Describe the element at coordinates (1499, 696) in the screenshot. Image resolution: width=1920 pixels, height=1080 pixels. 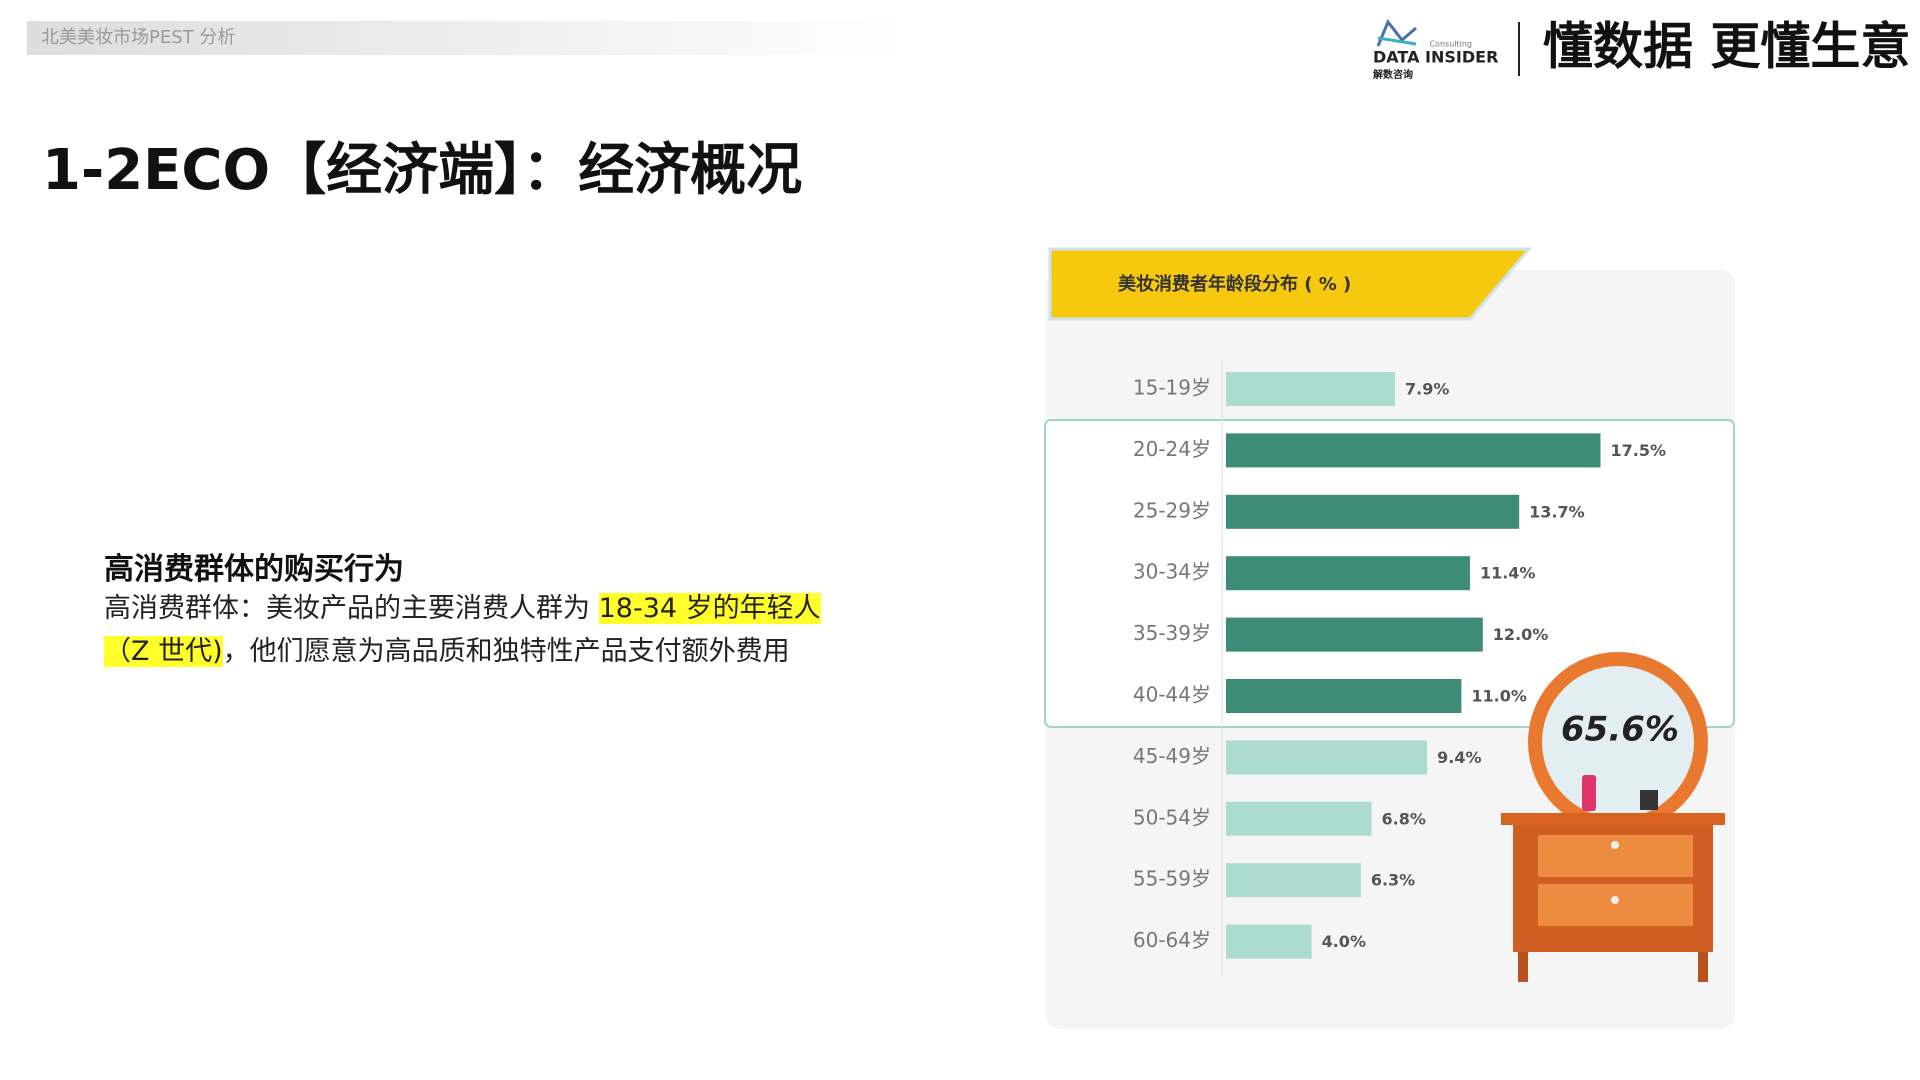
I see `value-label: 11.0%` at that location.